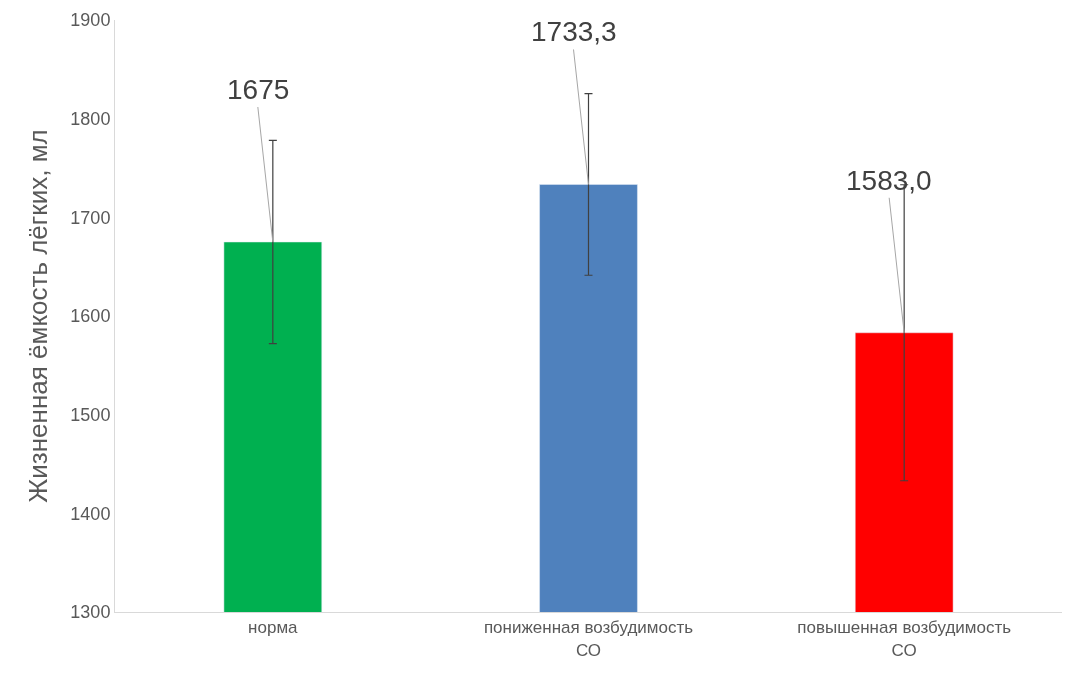 This screenshot has width=1072, height=682. I want to click on data-label: 1675, so click(258, 89).